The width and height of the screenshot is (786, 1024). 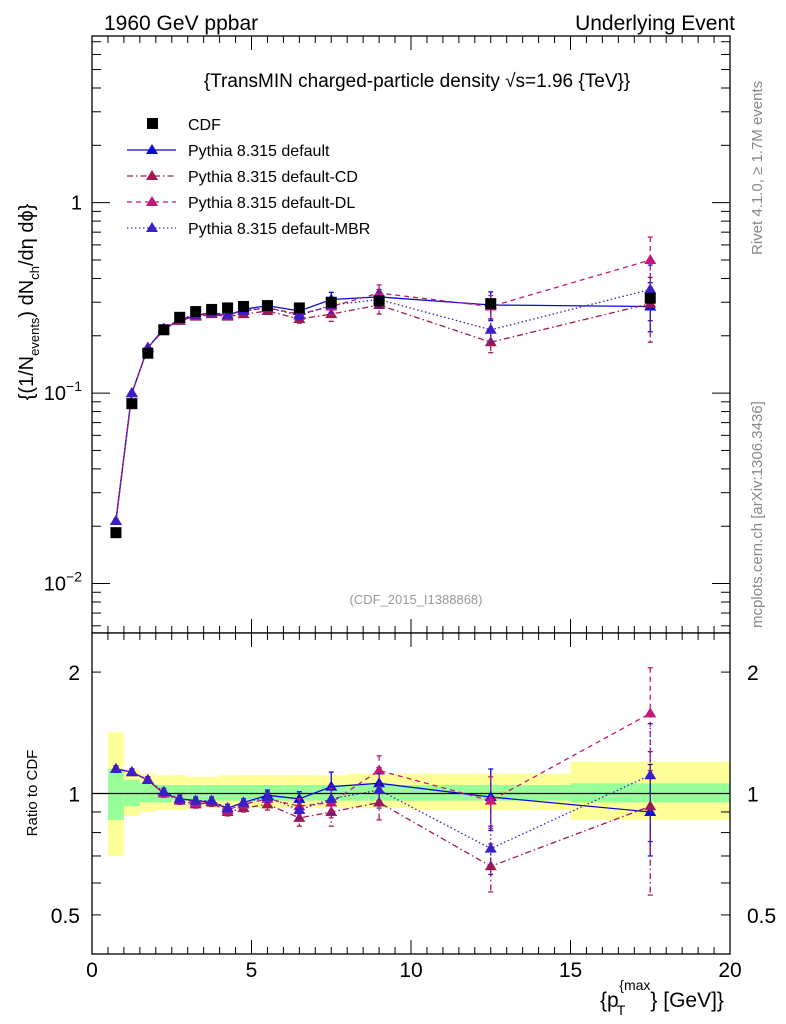 I want to click on x-tick-label: 10, so click(x=410, y=970).